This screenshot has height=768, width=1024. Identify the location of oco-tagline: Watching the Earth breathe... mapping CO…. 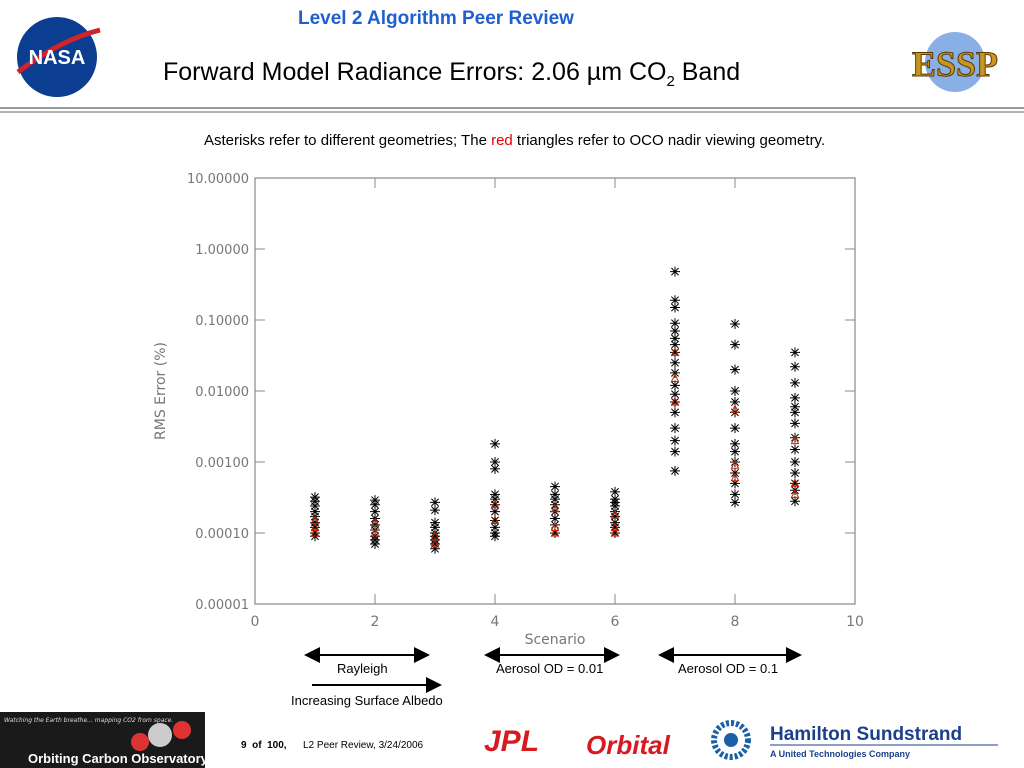
(88, 720).